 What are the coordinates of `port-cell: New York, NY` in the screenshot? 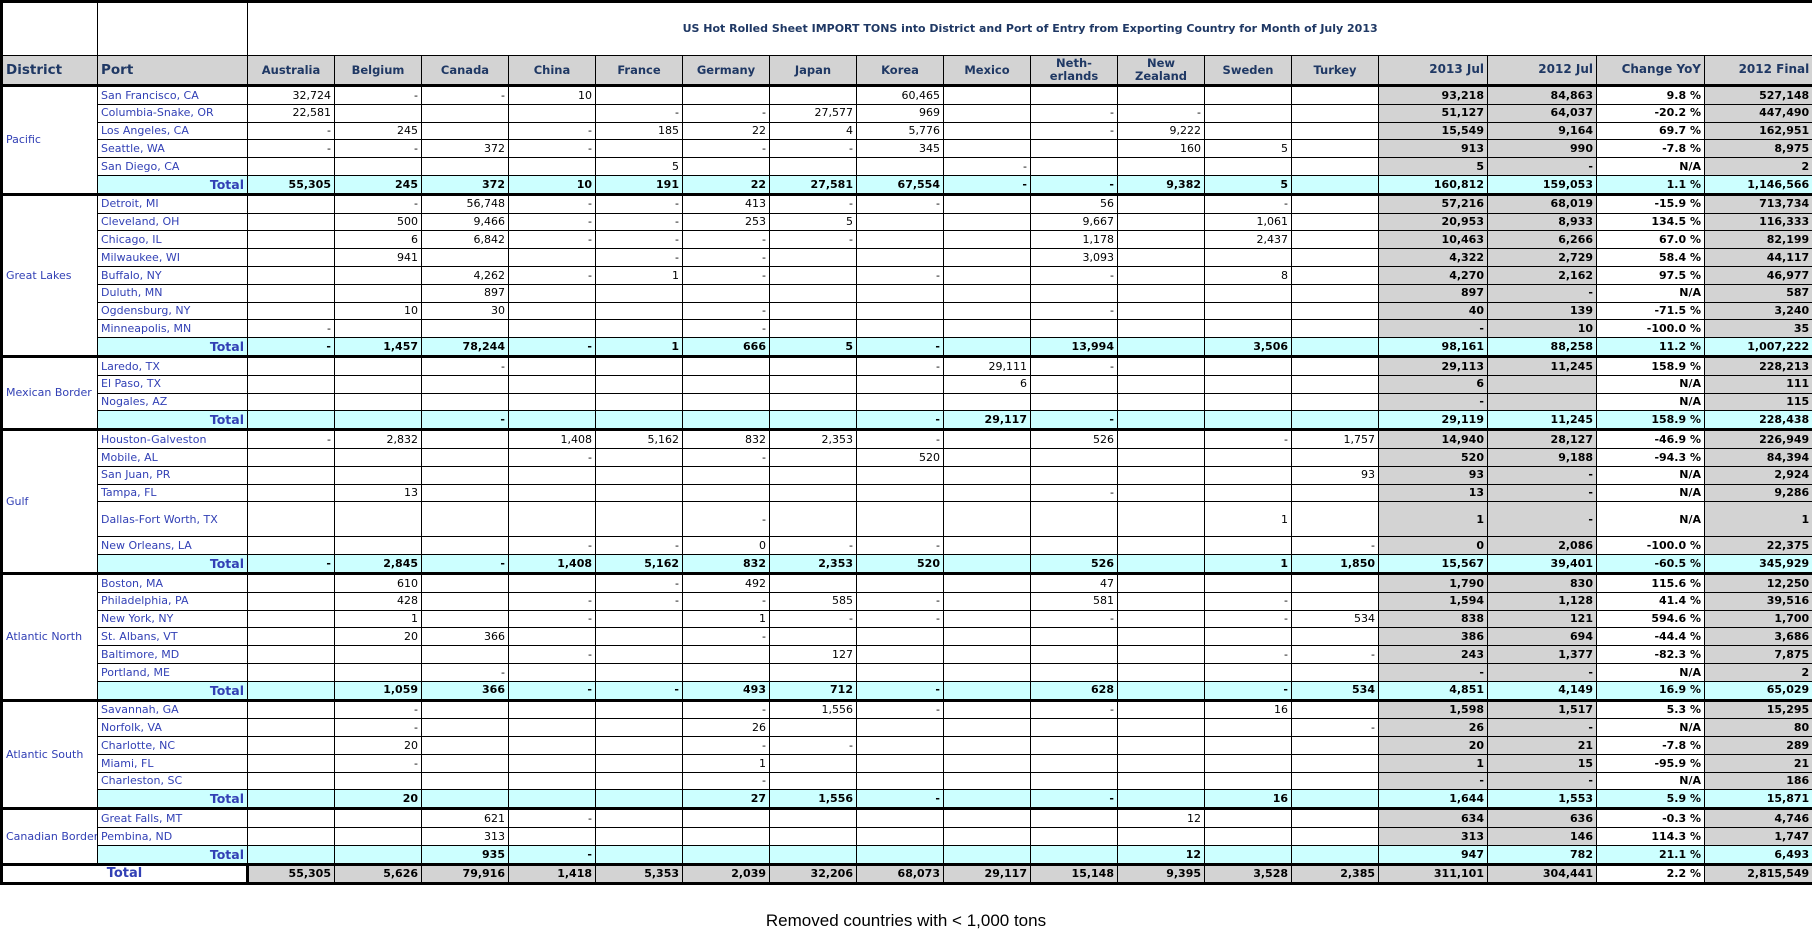 It's located at (173, 619).